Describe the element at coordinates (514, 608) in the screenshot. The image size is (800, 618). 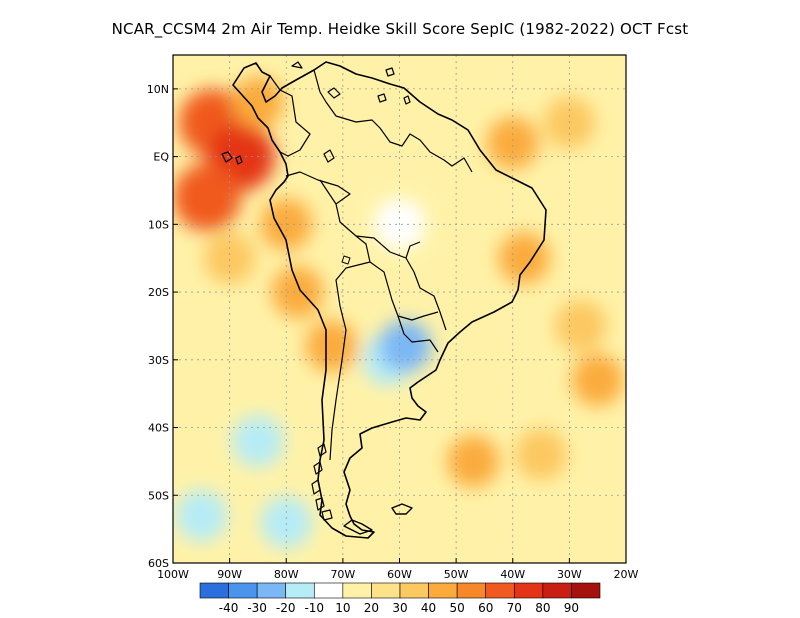
I see `colorbar-label: 70` at that location.